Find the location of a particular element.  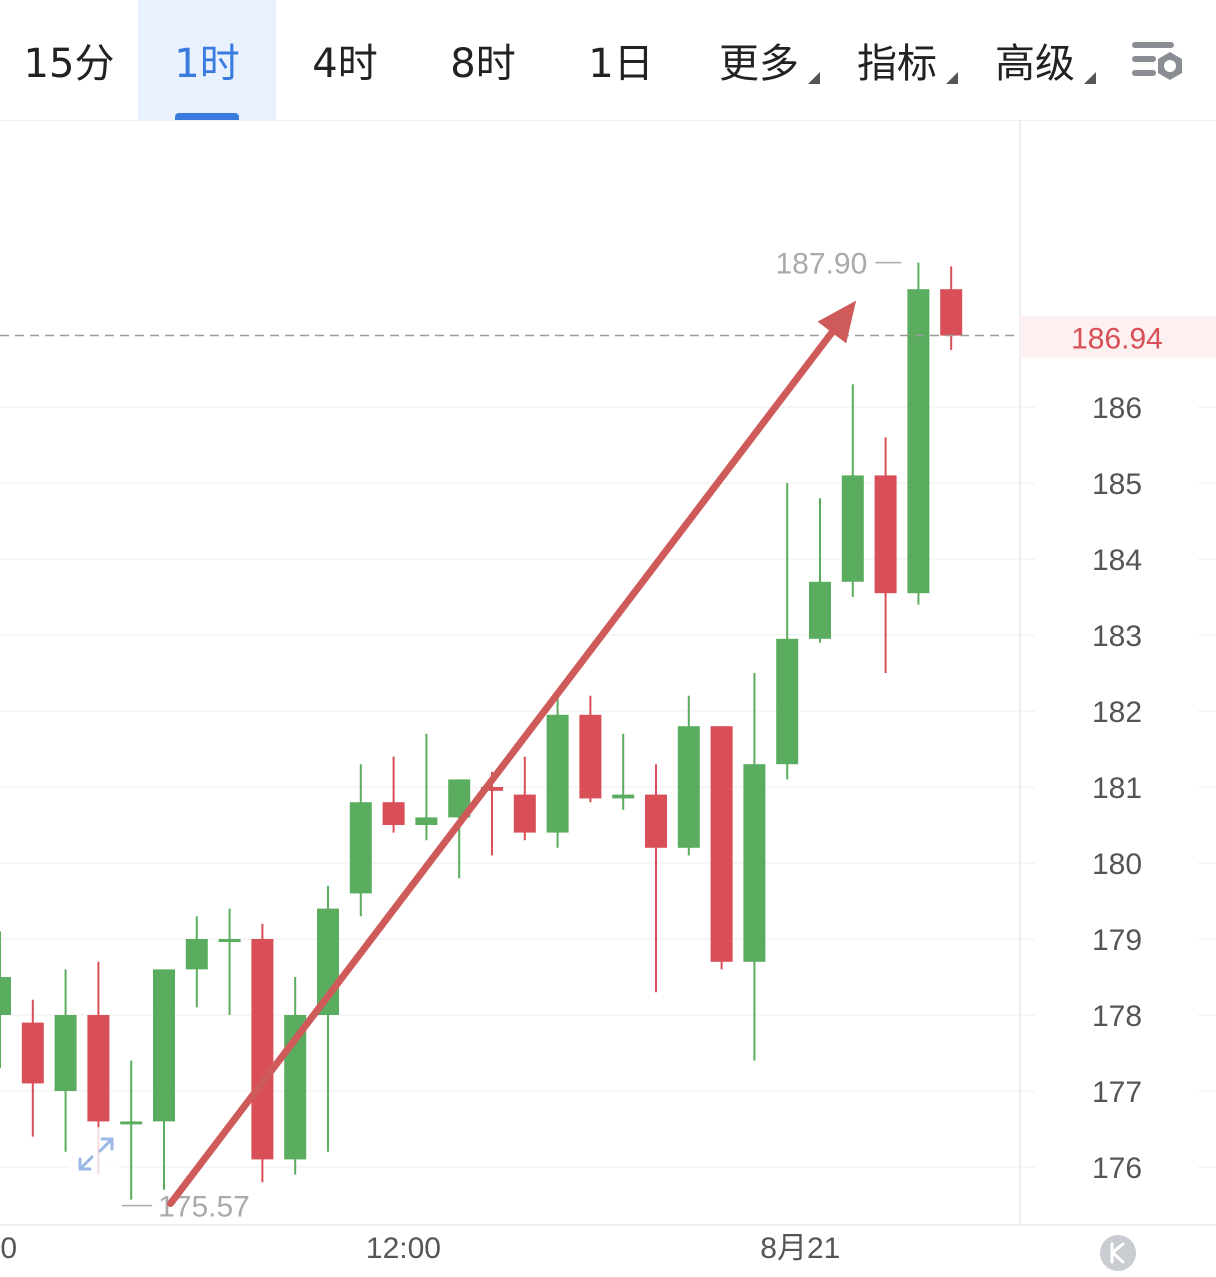

low-marker-label: 175.57 is located at coordinates (204, 1207).